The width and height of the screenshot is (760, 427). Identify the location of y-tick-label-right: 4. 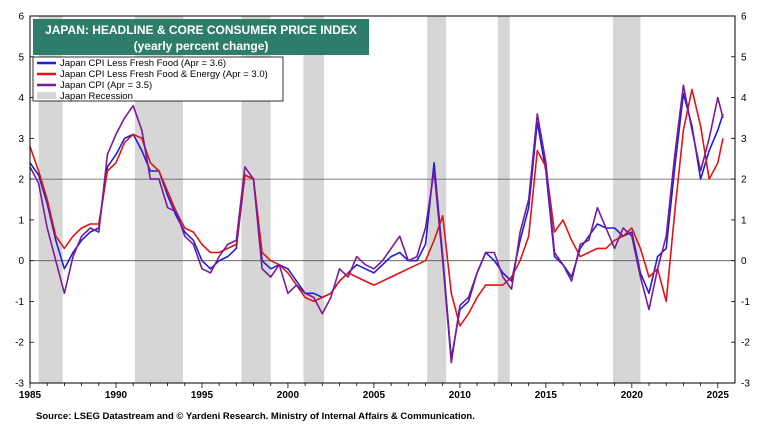
(744, 98).